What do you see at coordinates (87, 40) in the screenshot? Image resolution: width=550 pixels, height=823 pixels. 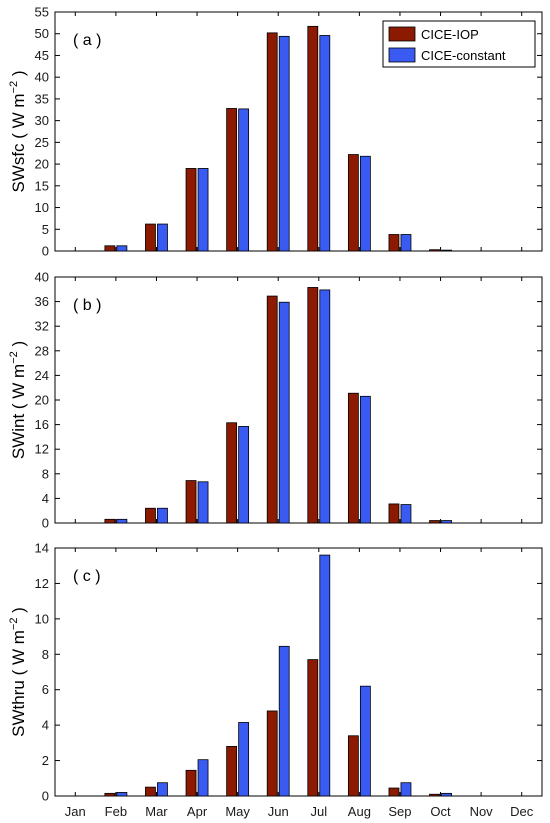 I see `panel-label: ( a )` at bounding box center [87, 40].